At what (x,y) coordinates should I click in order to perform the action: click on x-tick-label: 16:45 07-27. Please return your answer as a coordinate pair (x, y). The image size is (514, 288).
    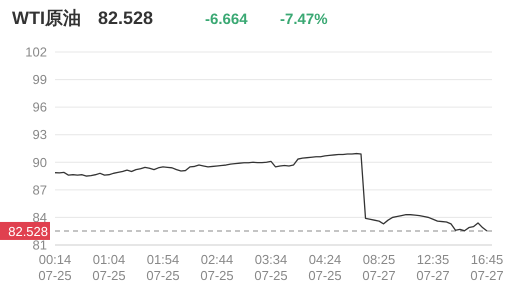
    Looking at the image, I should click on (487, 267).